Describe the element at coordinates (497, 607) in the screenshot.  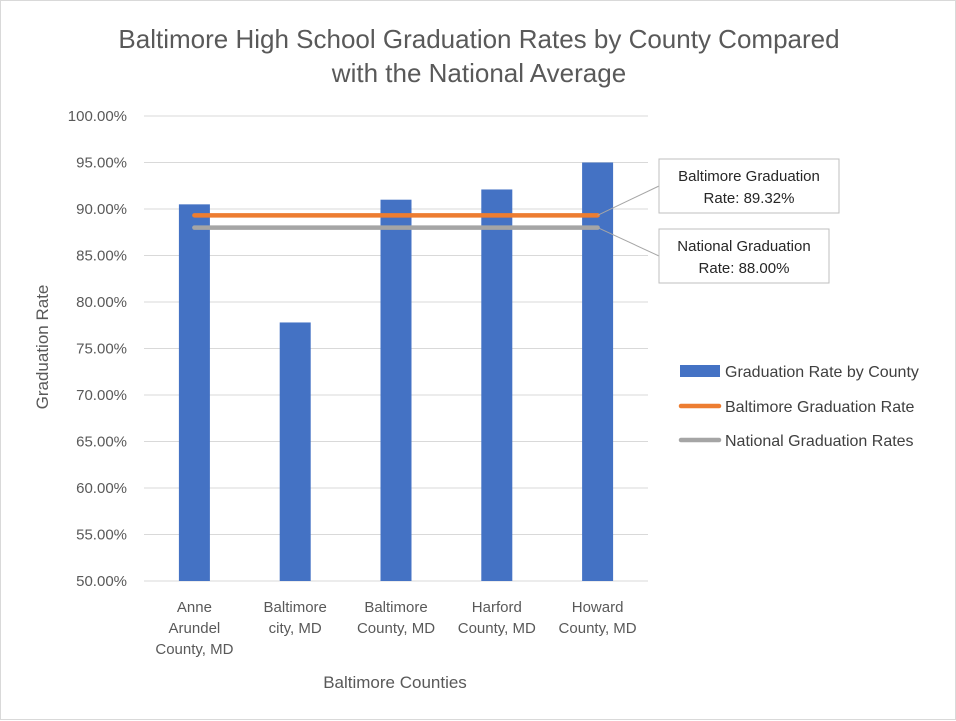
I see `x-tick-label: Harford` at that location.